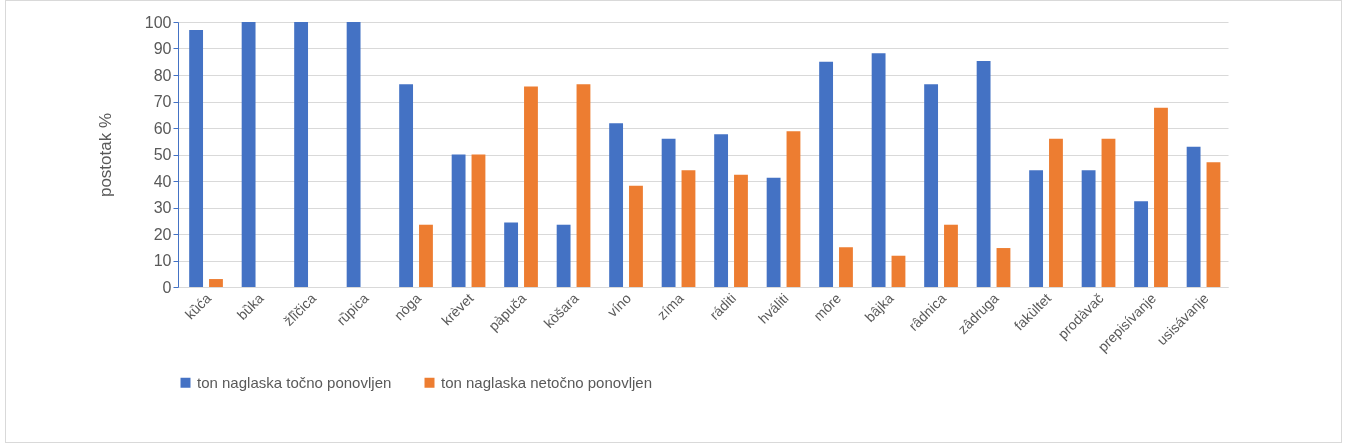 This screenshot has width=1349, height=447. What do you see at coordinates (162, 181) in the screenshot?
I see `y-tick-label: 40` at bounding box center [162, 181].